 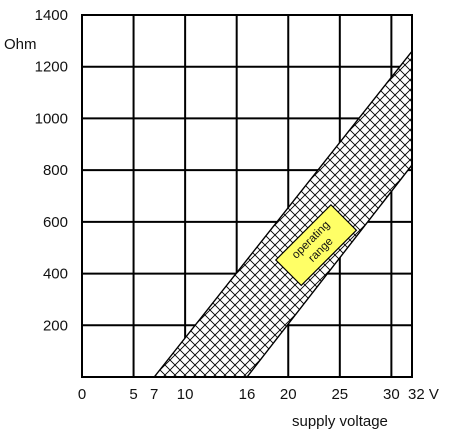 What do you see at coordinates (51, 15) in the screenshot?
I see `y-tick-label: 1400` at bounding box center [51, 15].